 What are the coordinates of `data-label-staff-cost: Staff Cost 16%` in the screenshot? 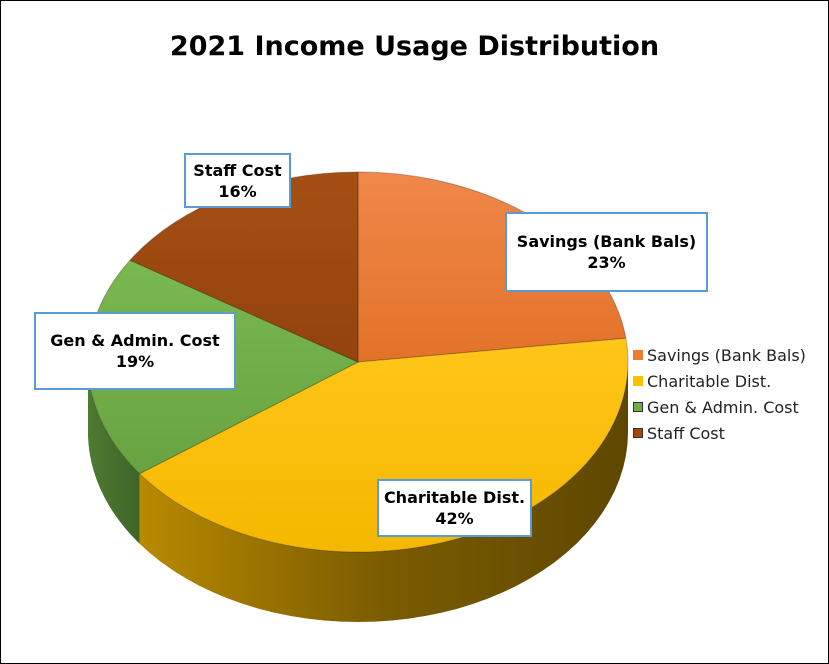 It's located at (237, 180).